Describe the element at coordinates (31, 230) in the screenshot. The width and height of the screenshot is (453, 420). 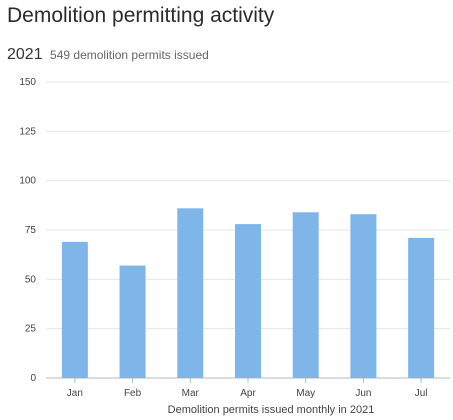
I see `y-tick-label: 75` at that location.